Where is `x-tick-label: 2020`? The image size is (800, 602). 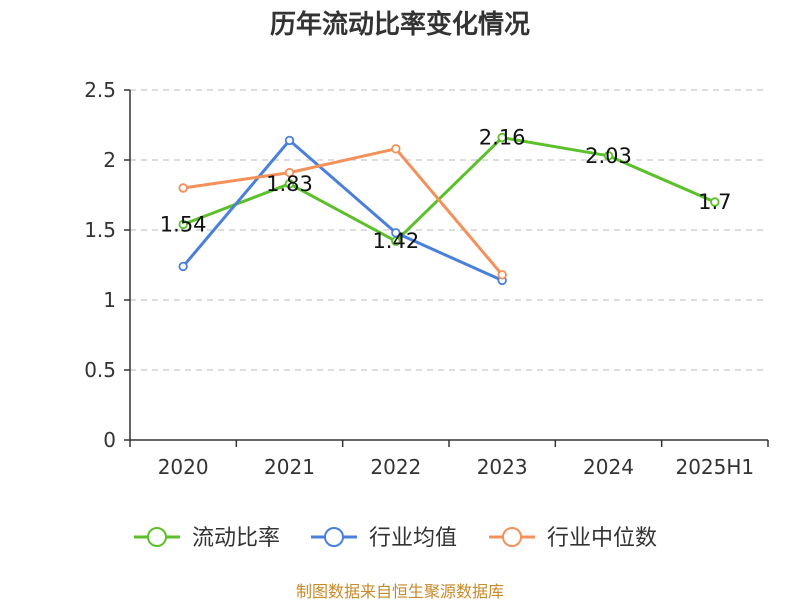
x-tick-label: 2020 is located at coordinates (183, 467).